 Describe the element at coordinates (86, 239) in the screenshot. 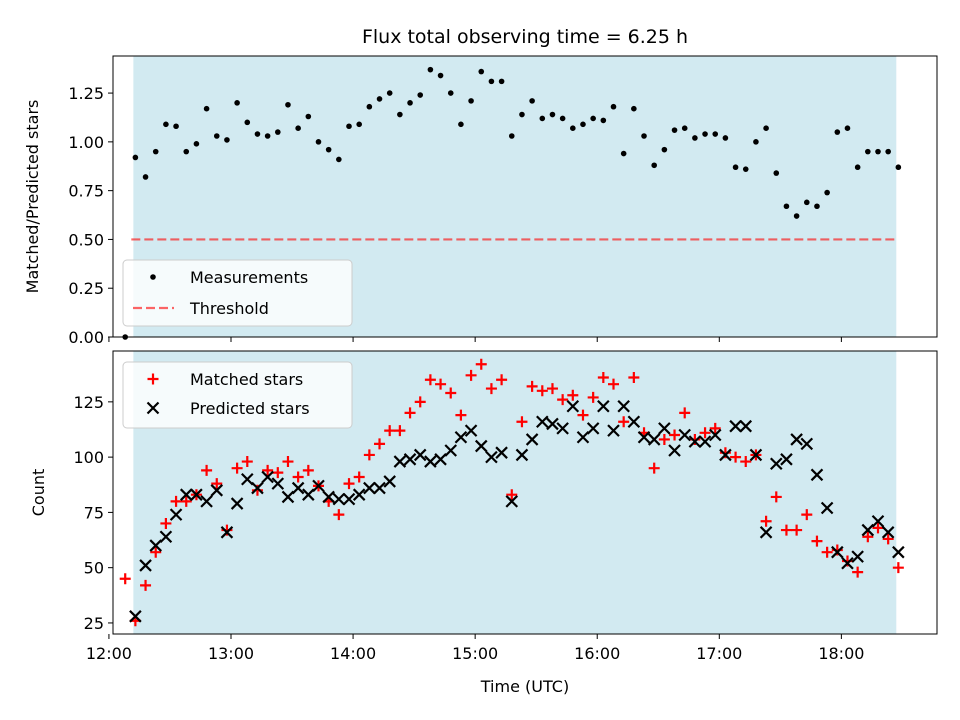

I see `top-ytick-label: 0.50` at that location.